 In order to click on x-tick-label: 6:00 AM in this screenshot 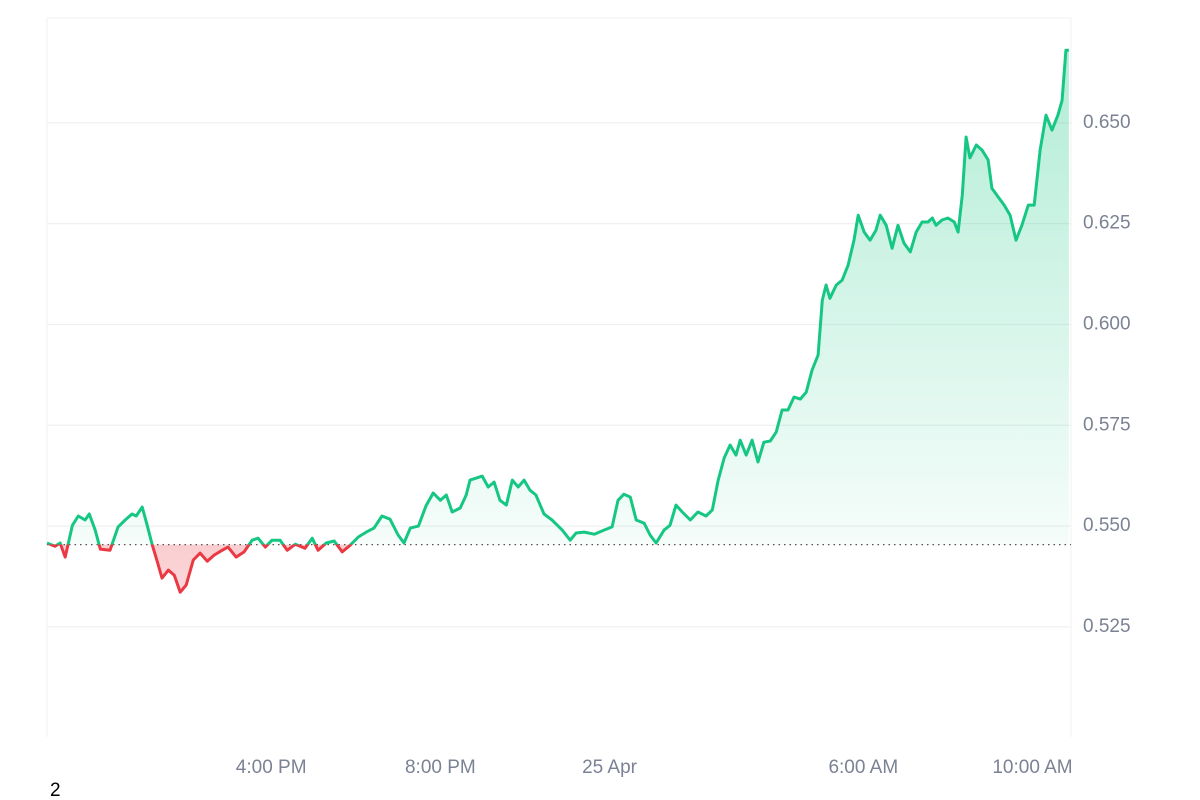, I will do `click(863, 767)`.